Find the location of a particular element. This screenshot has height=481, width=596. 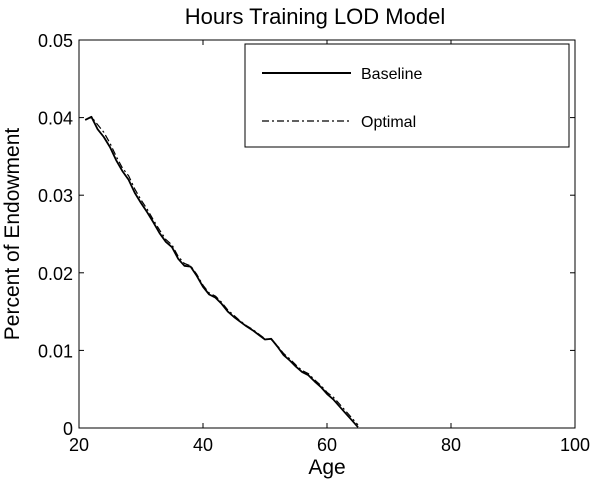

y-tick-label: 0.01 is located at coordinates (55, 351).